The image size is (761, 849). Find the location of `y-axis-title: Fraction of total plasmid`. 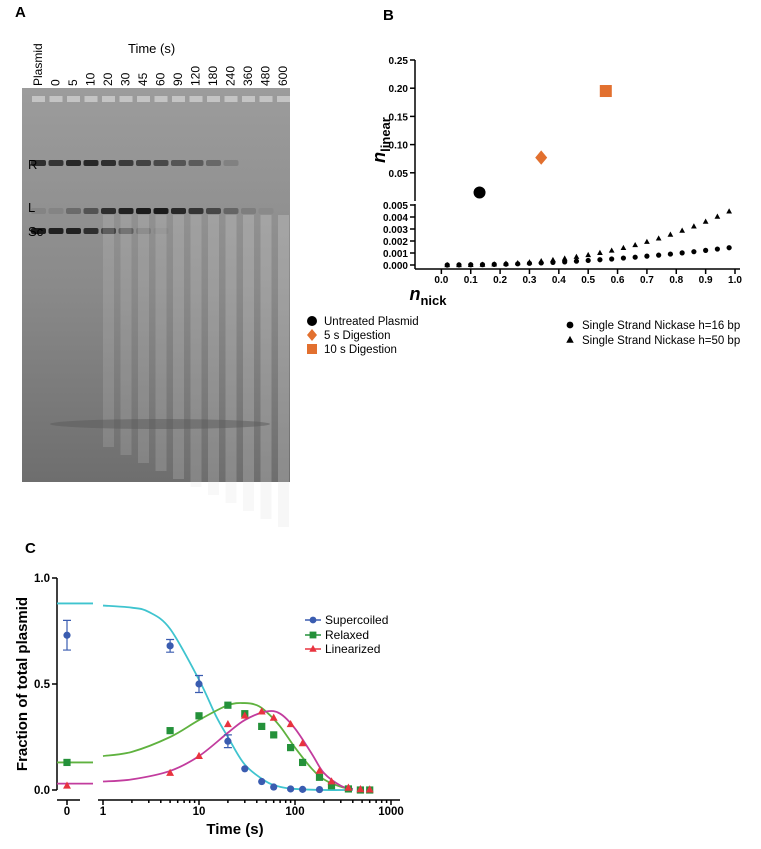

y-axis-title: Fraction of total plasmid is located at coordinates (22, 684).